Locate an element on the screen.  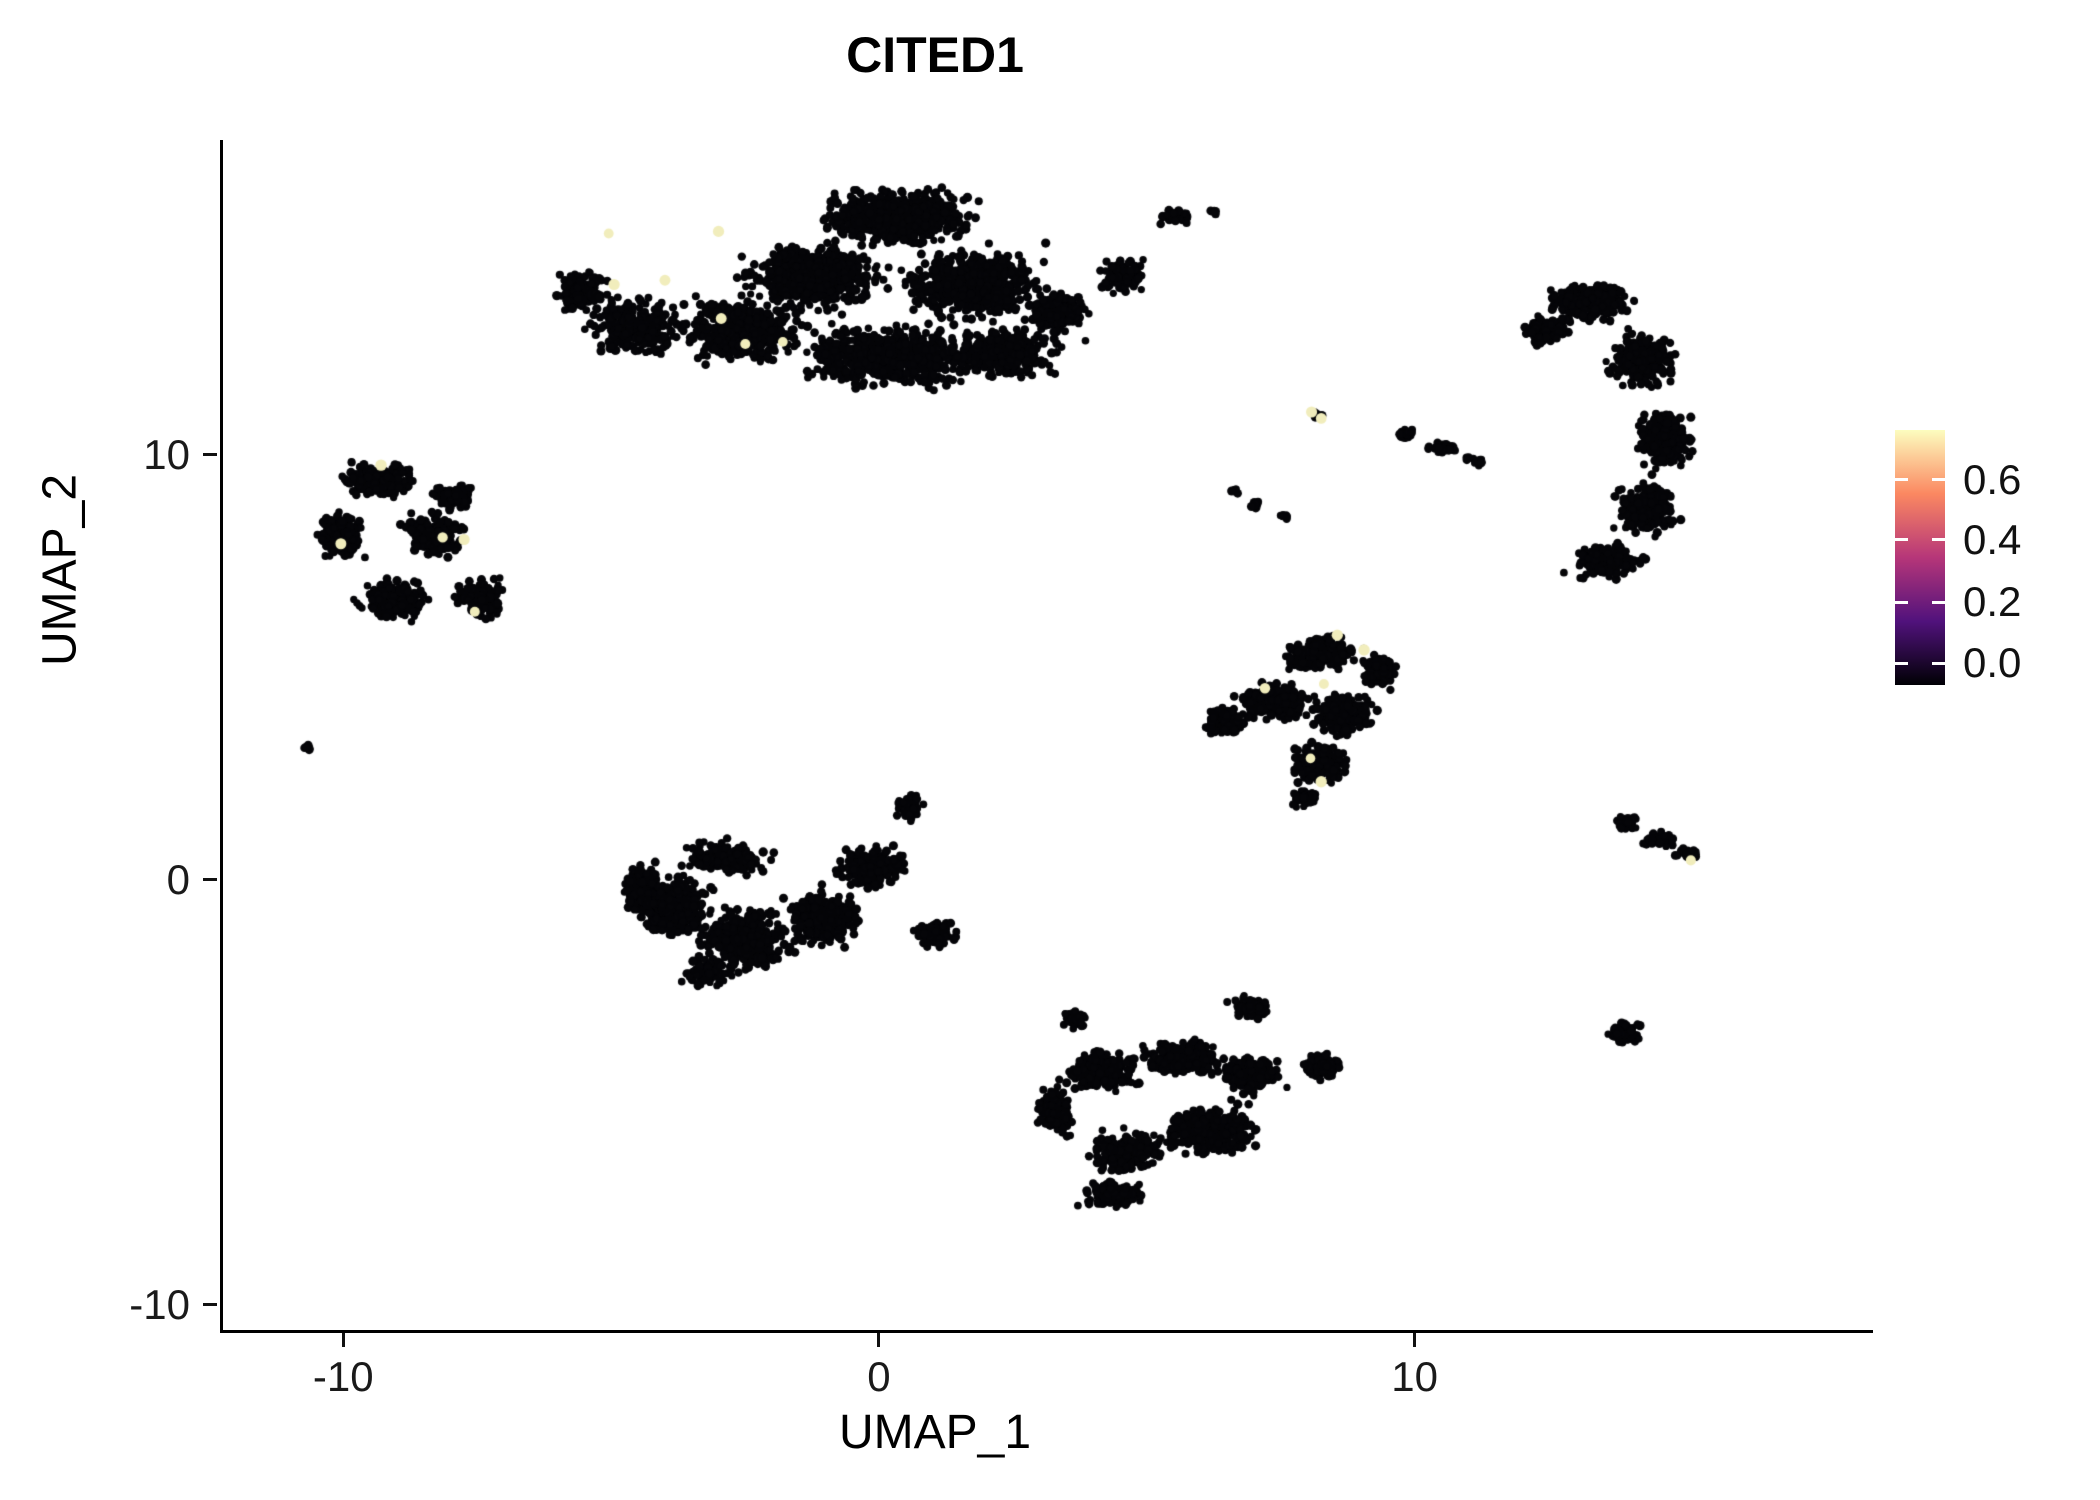
y-axis: 10 0 -10 is located at coordinates (110, 735).